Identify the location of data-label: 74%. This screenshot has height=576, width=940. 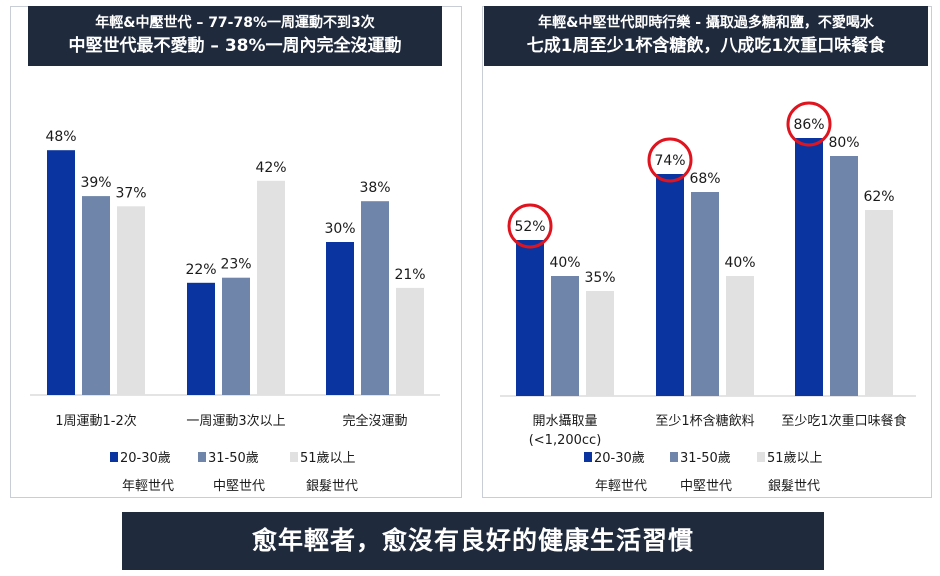
(669, 161).